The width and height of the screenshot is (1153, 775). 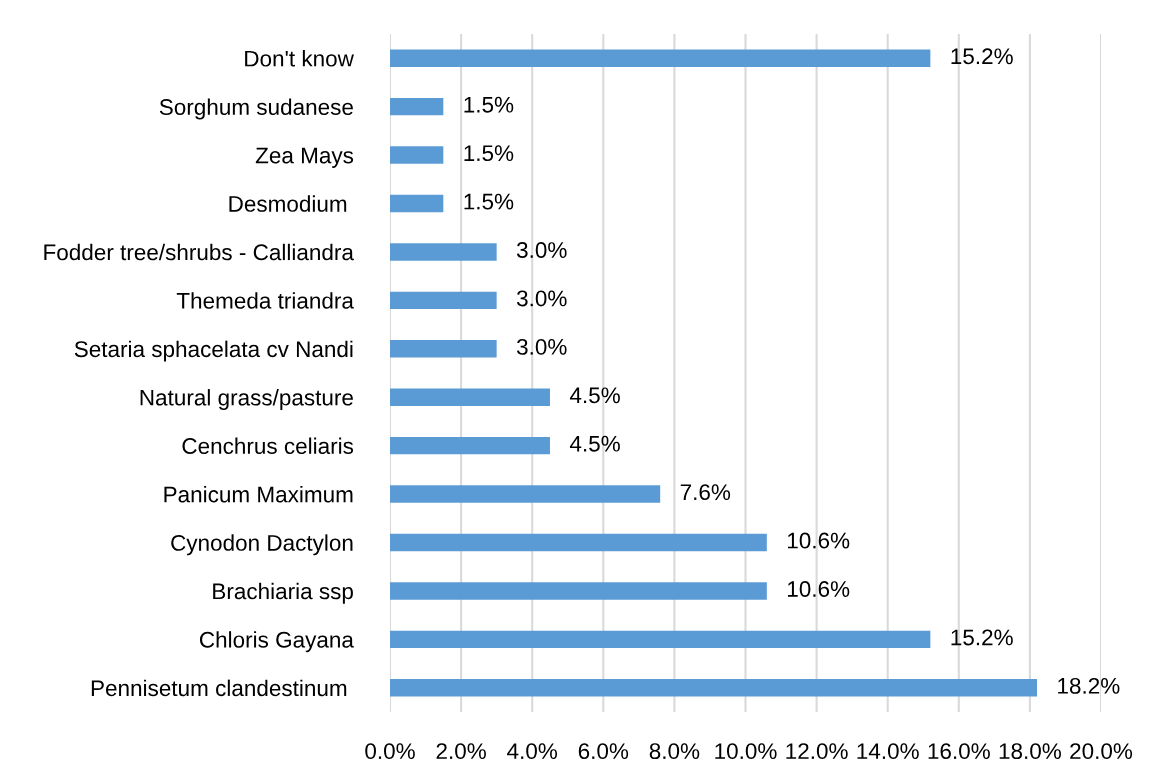 I want to click on y-tick-label: Desmodium, so click(x=288, y=203).